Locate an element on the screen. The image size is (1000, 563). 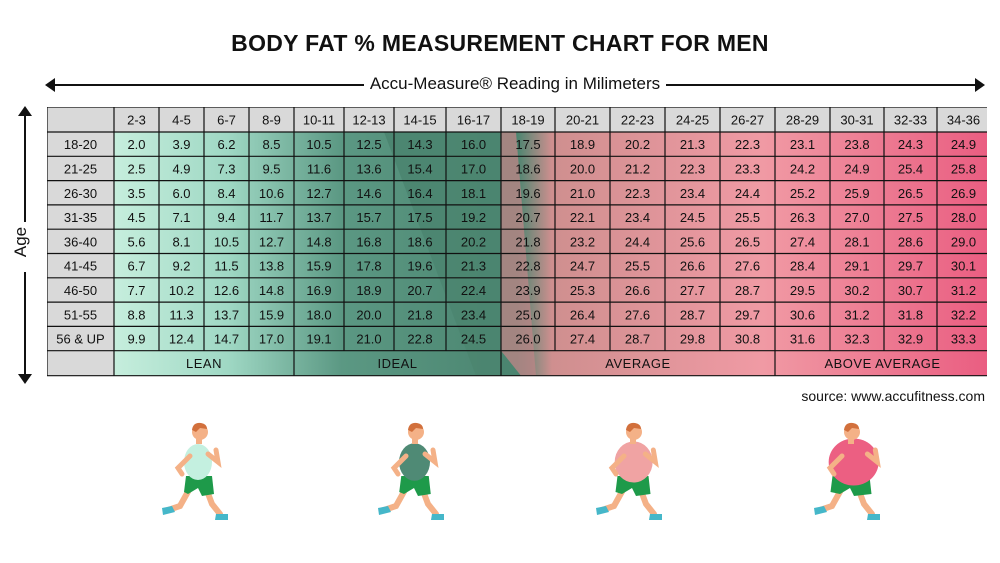
column-header: 20-21 is located at coordinates (582, 120).